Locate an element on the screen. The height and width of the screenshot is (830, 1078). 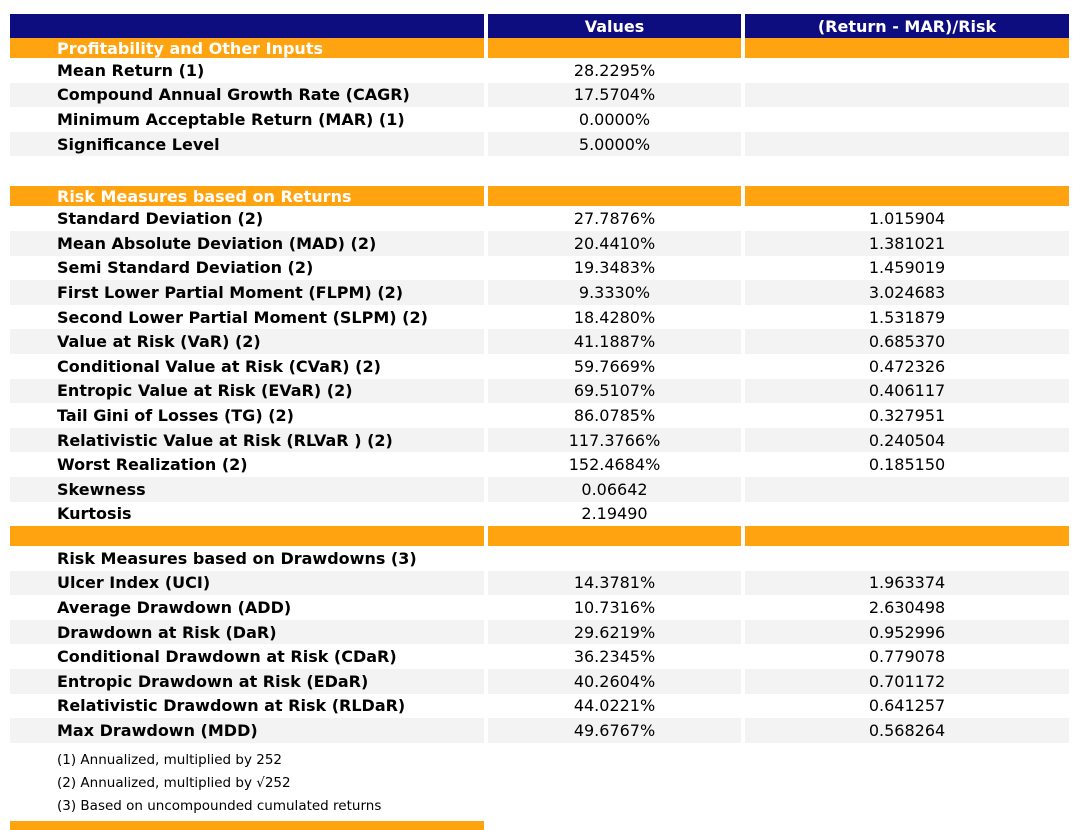
table-row: Max Drawdown (MDD) 49.6767% 0.568264 is located at coordinates (539, 730).